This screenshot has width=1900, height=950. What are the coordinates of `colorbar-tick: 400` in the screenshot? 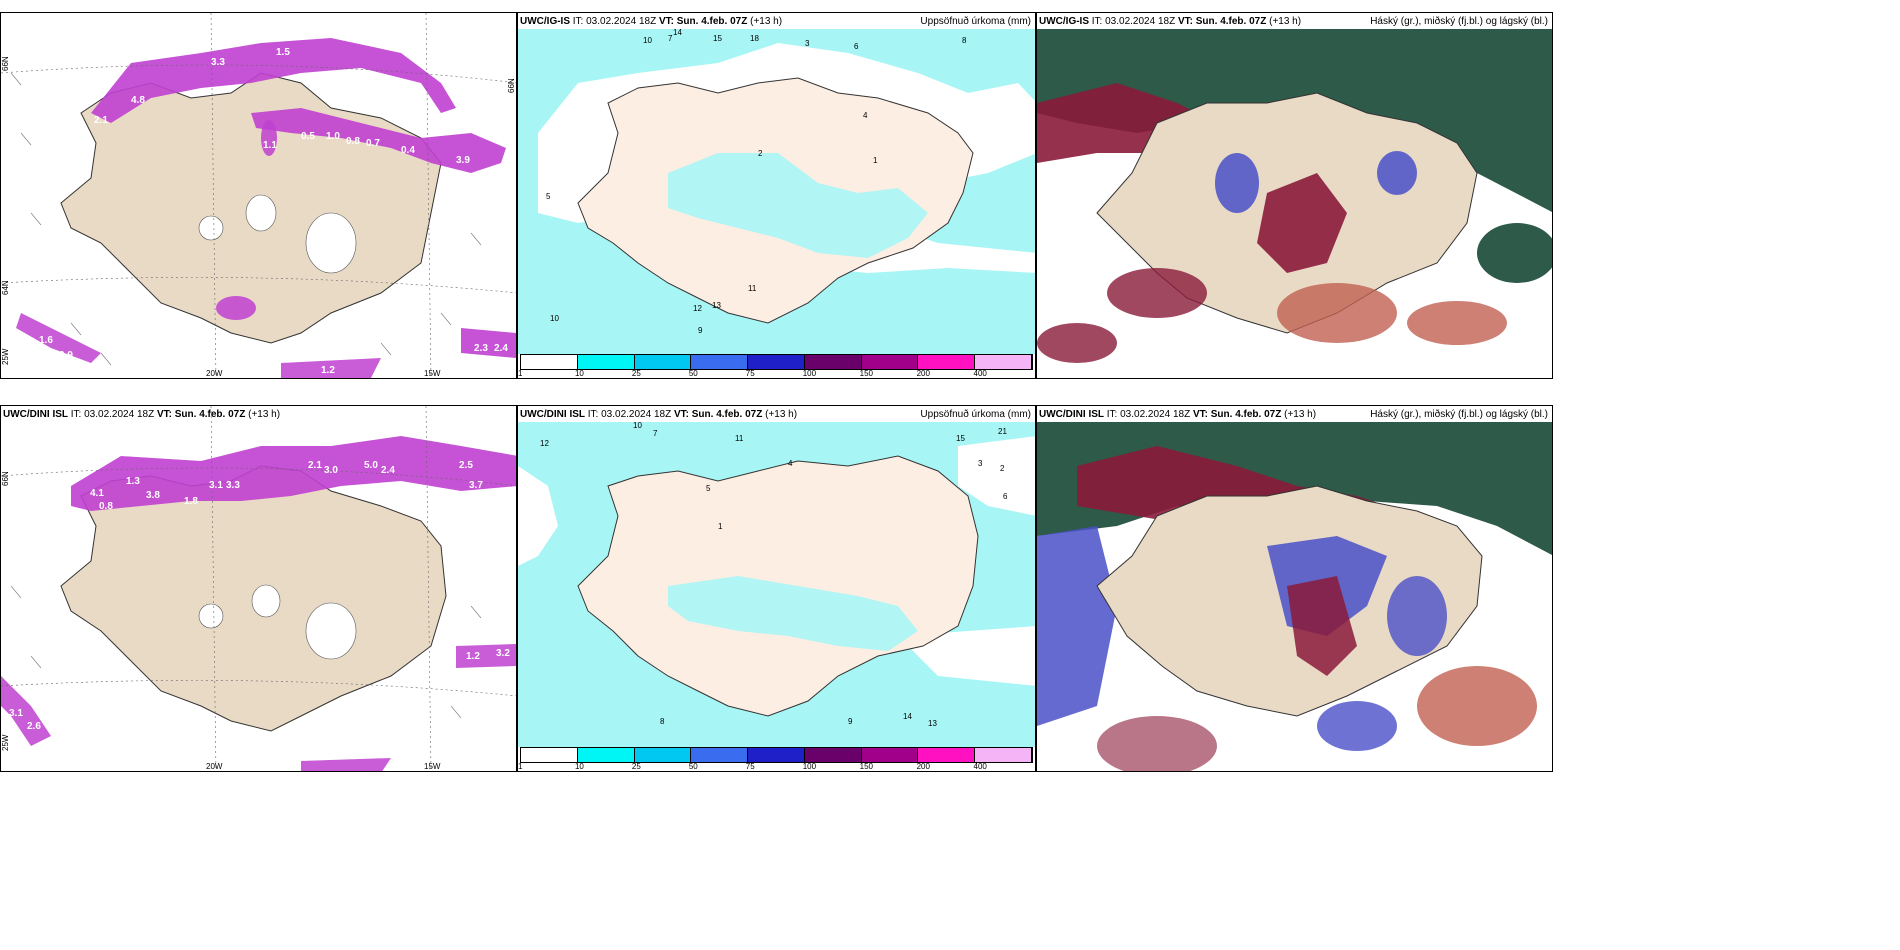 It's located at (980, 766).